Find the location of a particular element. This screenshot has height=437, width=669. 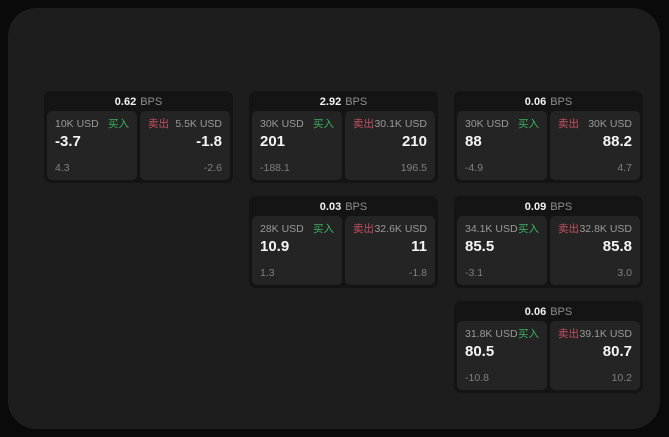

sell-change: -1.8 is located at coordinates (417, 273).